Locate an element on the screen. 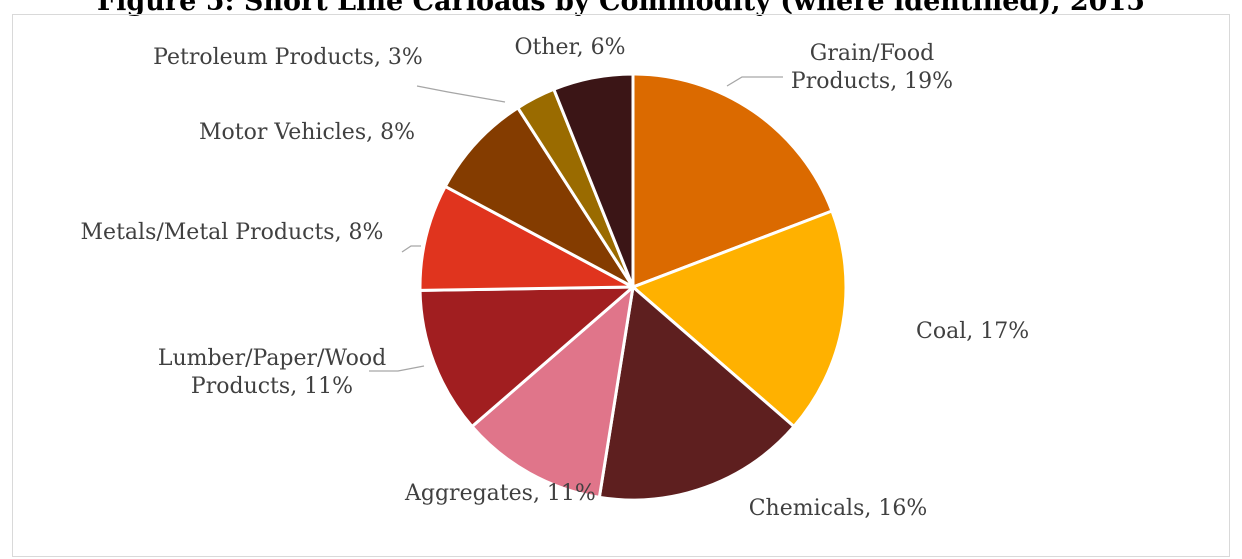 Image resolution: width=1242 pixels, height=559 pixels. data-label-grain-food-products: Grain/Food Products, 19% is located at coordinates (872, 67).